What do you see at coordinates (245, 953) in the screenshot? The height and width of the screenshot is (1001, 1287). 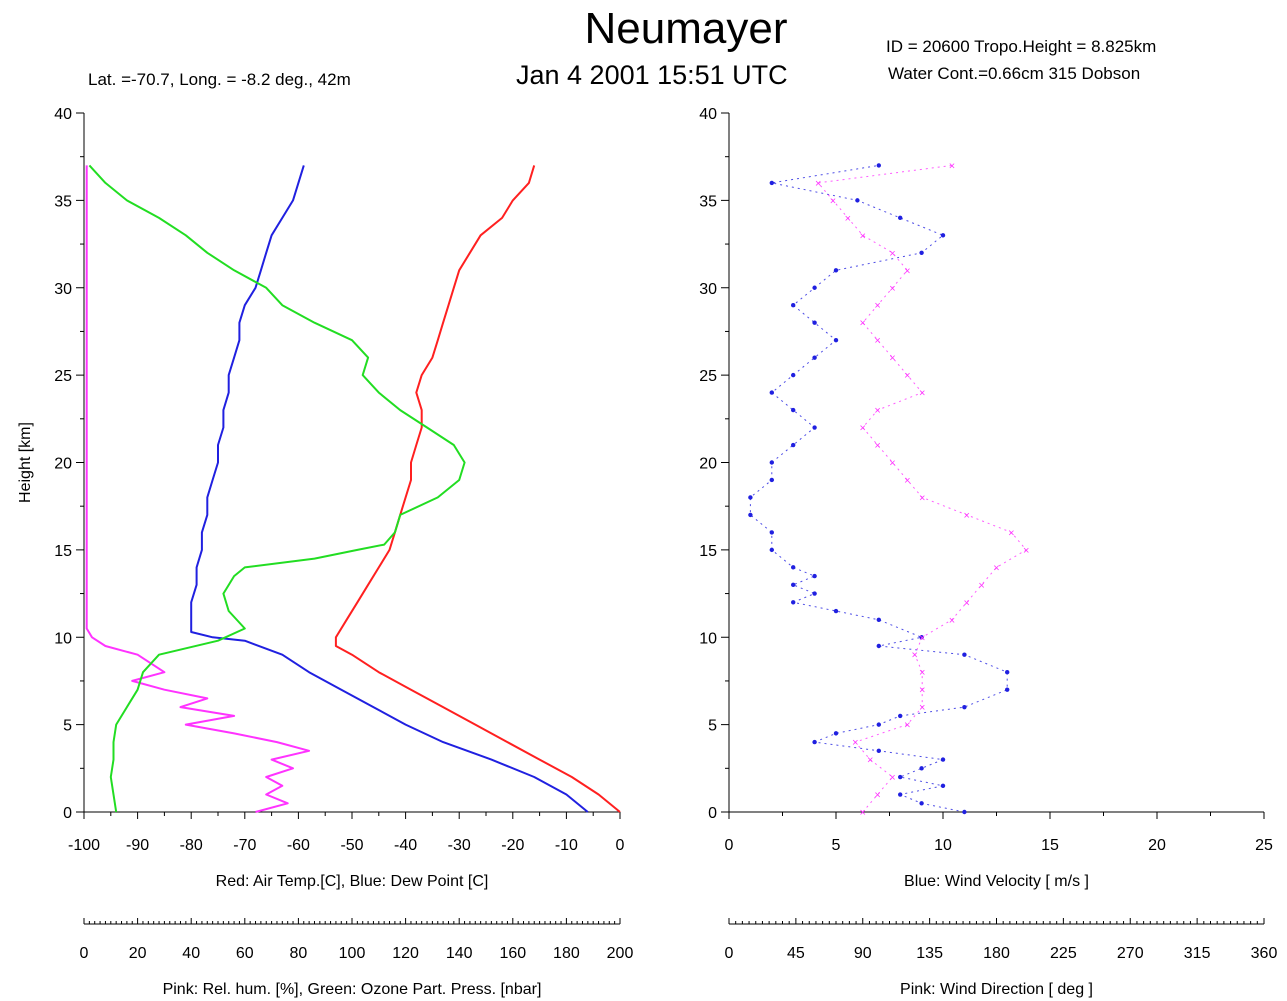 I see `secondary-tick-label: 60` at bounding box center [245, 953].